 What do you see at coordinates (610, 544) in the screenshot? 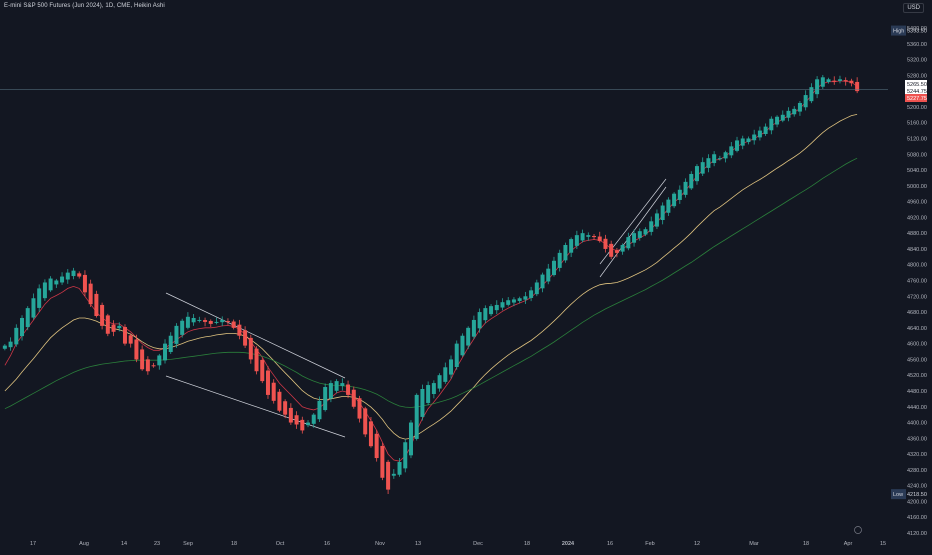
I see `x-tick-label: 16` at bounding box center [610, 544].